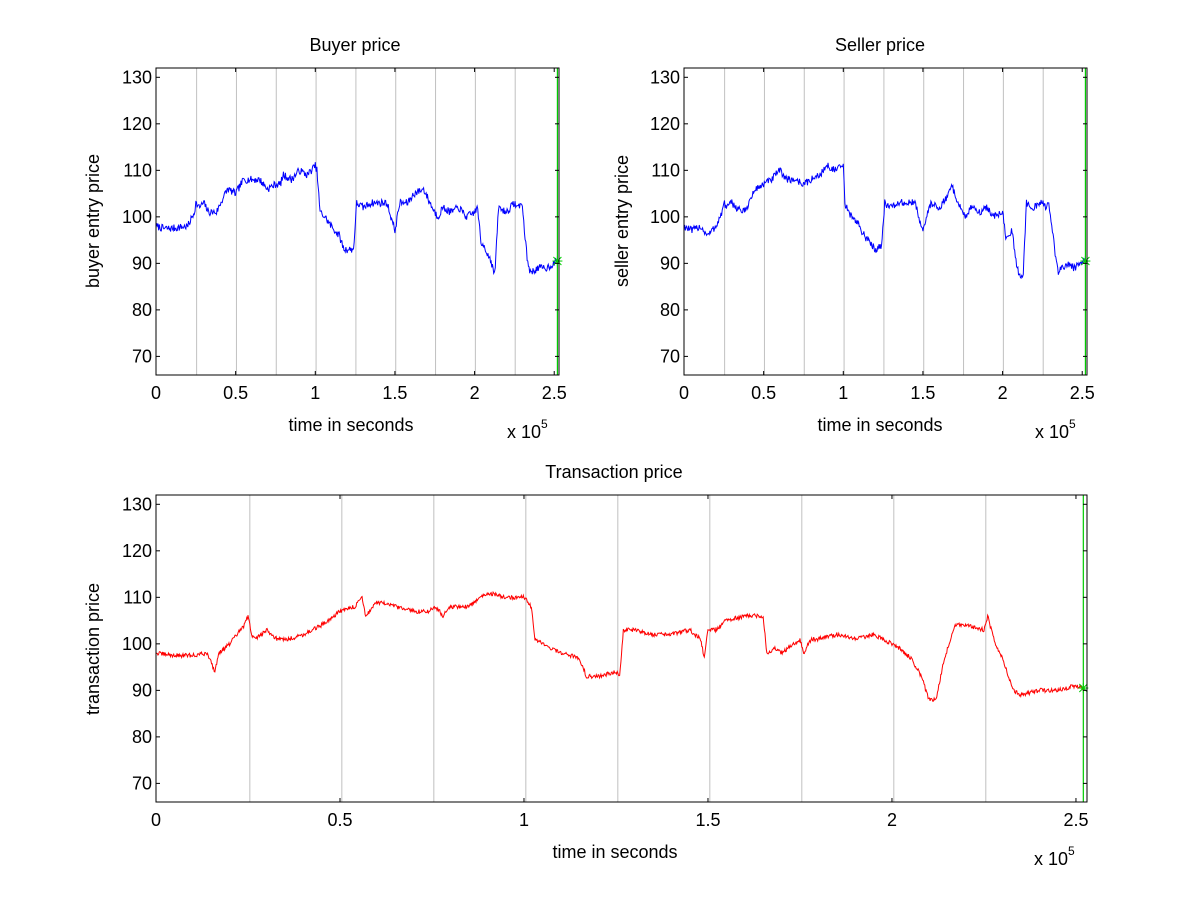 This screenshot has height=901, width=1200. Describe the element at coordinates (613, 472) in the screenshot. I see `chart-title: Transaction price` at that location.